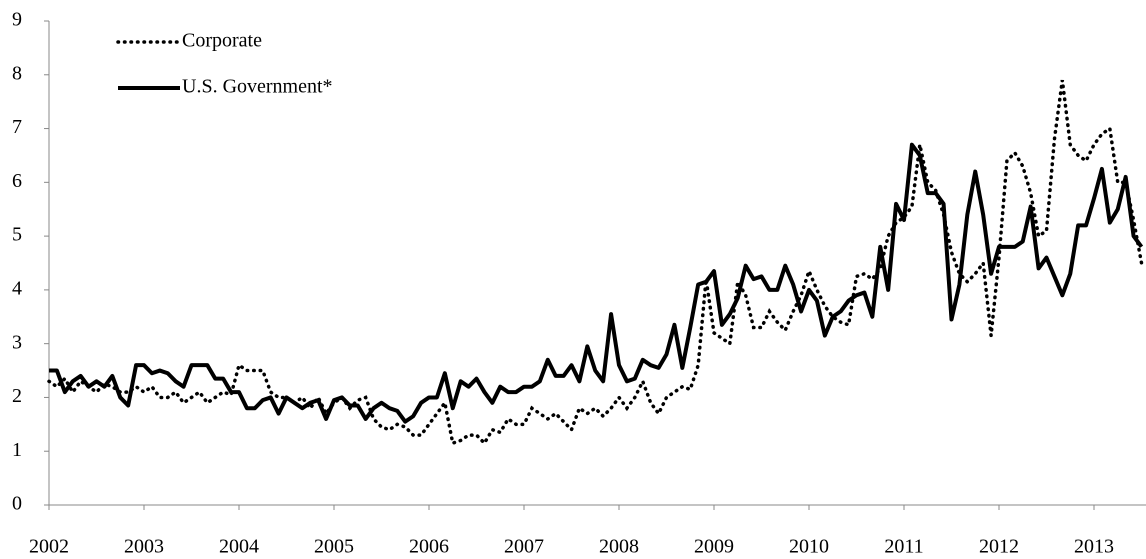 This screenshot has height=559, width=1146. Describe the element at coordinates (17, 181) in the screenshot. I see `y-tick-label: 6` at that location.